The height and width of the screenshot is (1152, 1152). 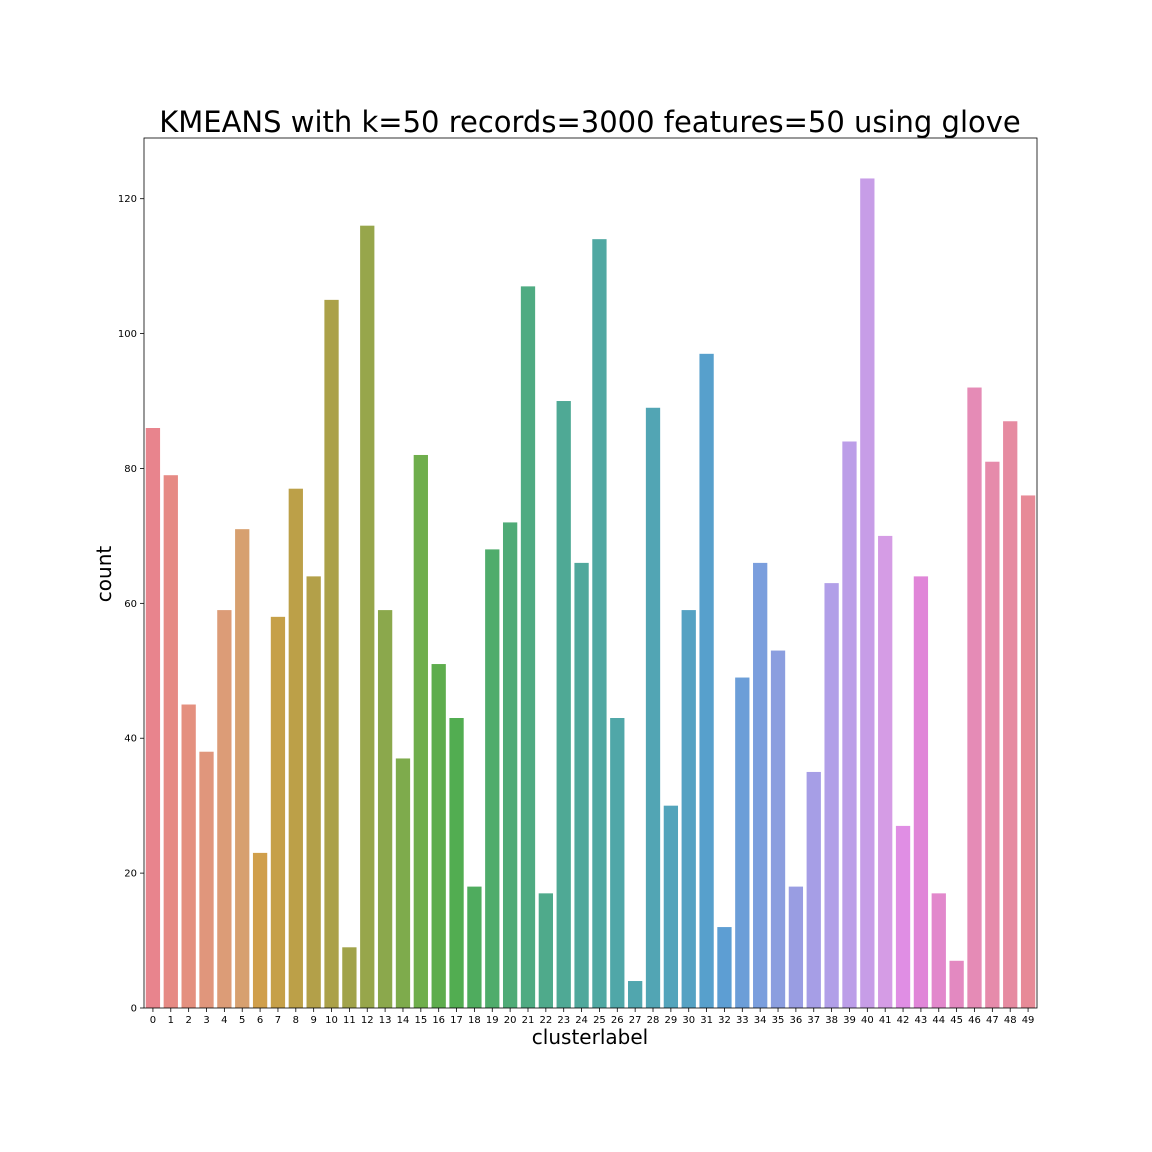 I want to click on x-tick-label: 0, so click(x=153, y=1020).